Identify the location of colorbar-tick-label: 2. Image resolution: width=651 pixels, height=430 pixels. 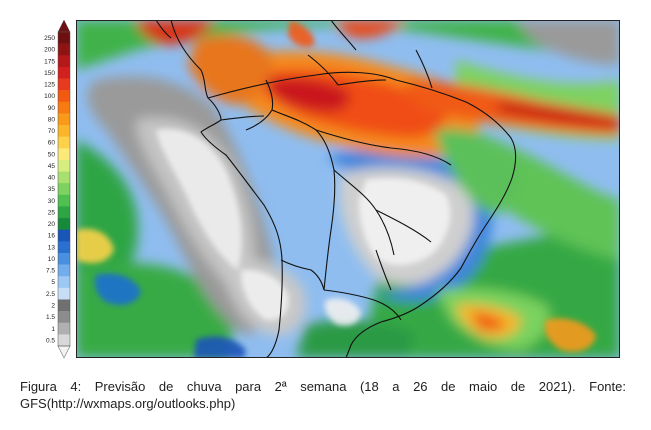
(53, 305).